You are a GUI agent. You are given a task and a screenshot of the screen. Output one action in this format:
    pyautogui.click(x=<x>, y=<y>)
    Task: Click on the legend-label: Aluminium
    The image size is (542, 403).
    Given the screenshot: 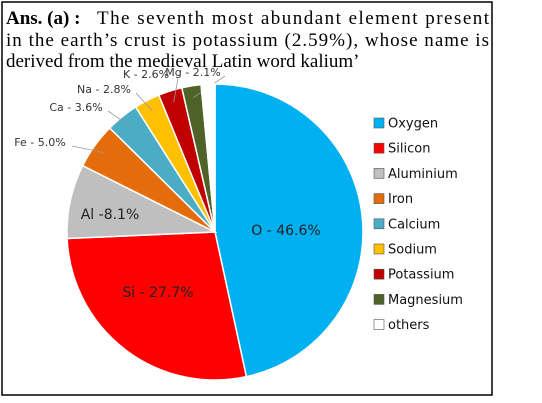 What is the action you would take?
    pyautogui.click(x=423, y=174)
    